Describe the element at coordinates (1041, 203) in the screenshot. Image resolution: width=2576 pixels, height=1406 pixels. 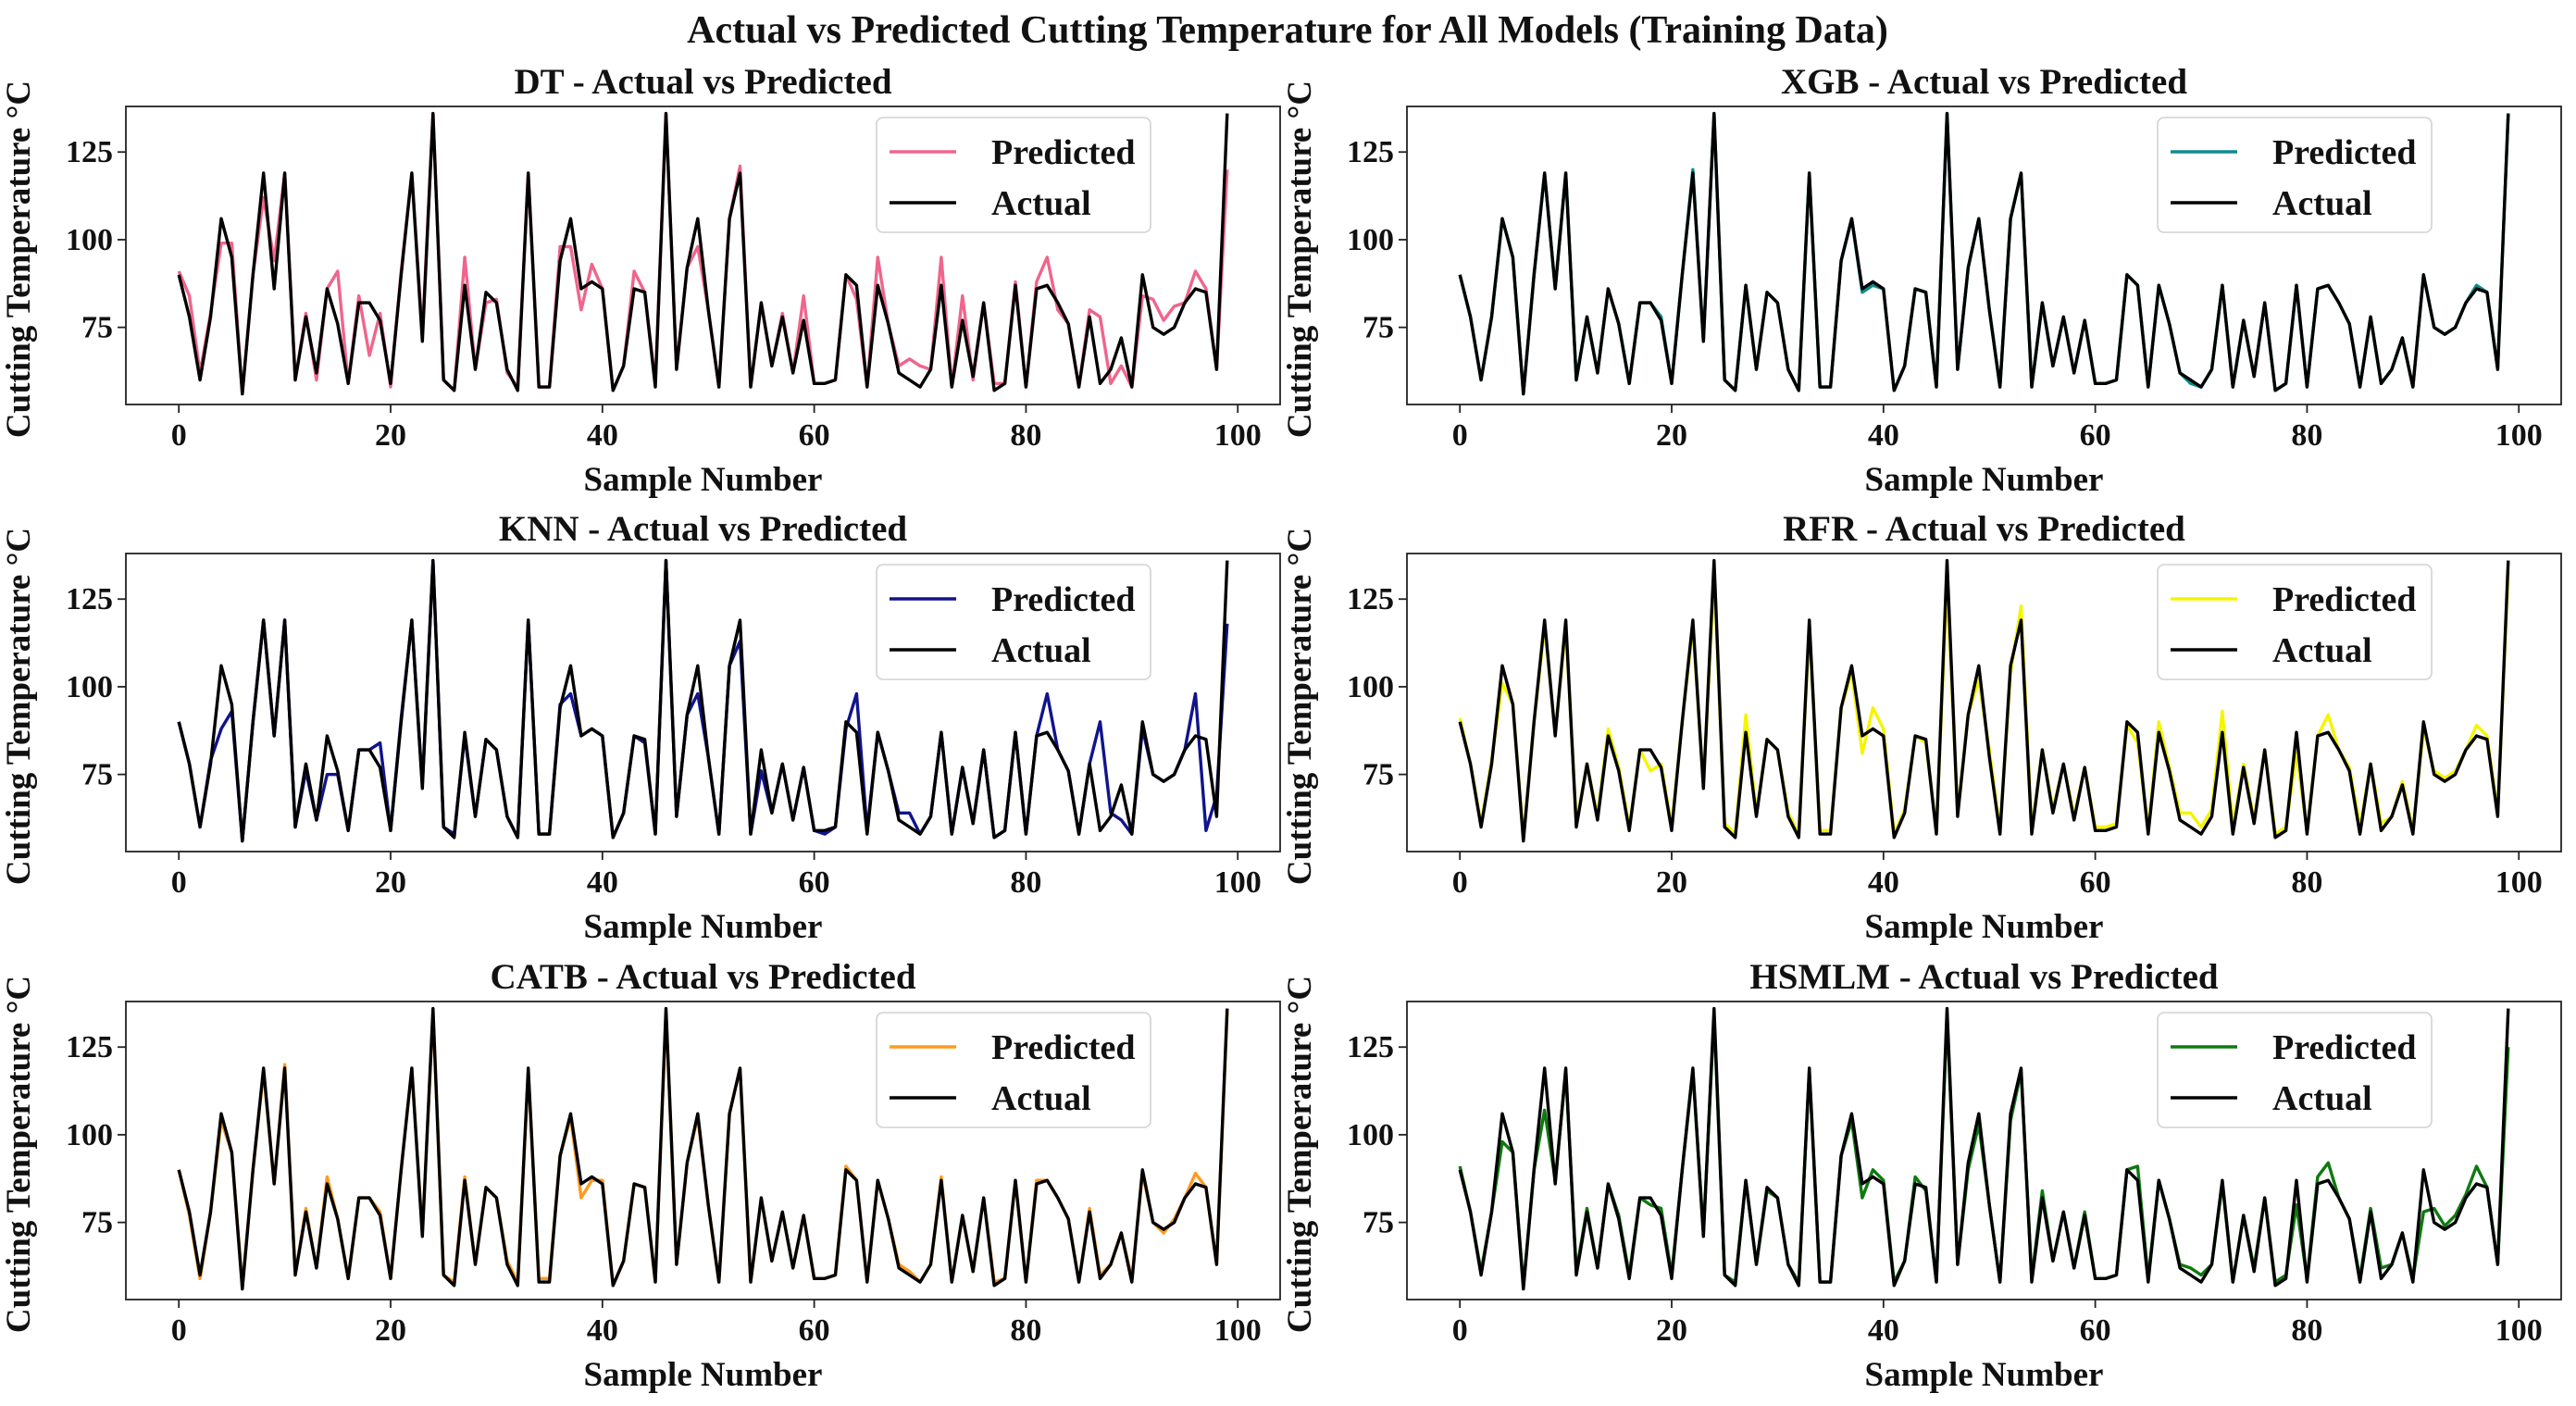
I see `chart-dt-legend-label-actual: Actual` at that location.